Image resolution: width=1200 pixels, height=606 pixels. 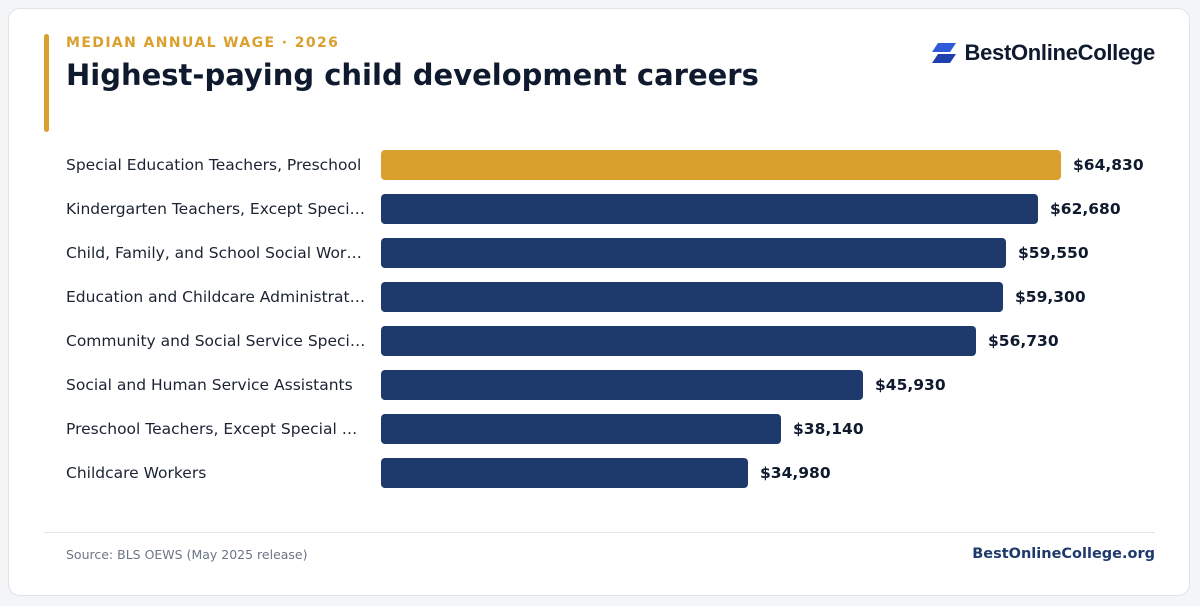 What do you see at coordinates (412, 75) in the screenshot?
I see `chart-title: Highest-paying child development careers` at bounding box center [412, 75].